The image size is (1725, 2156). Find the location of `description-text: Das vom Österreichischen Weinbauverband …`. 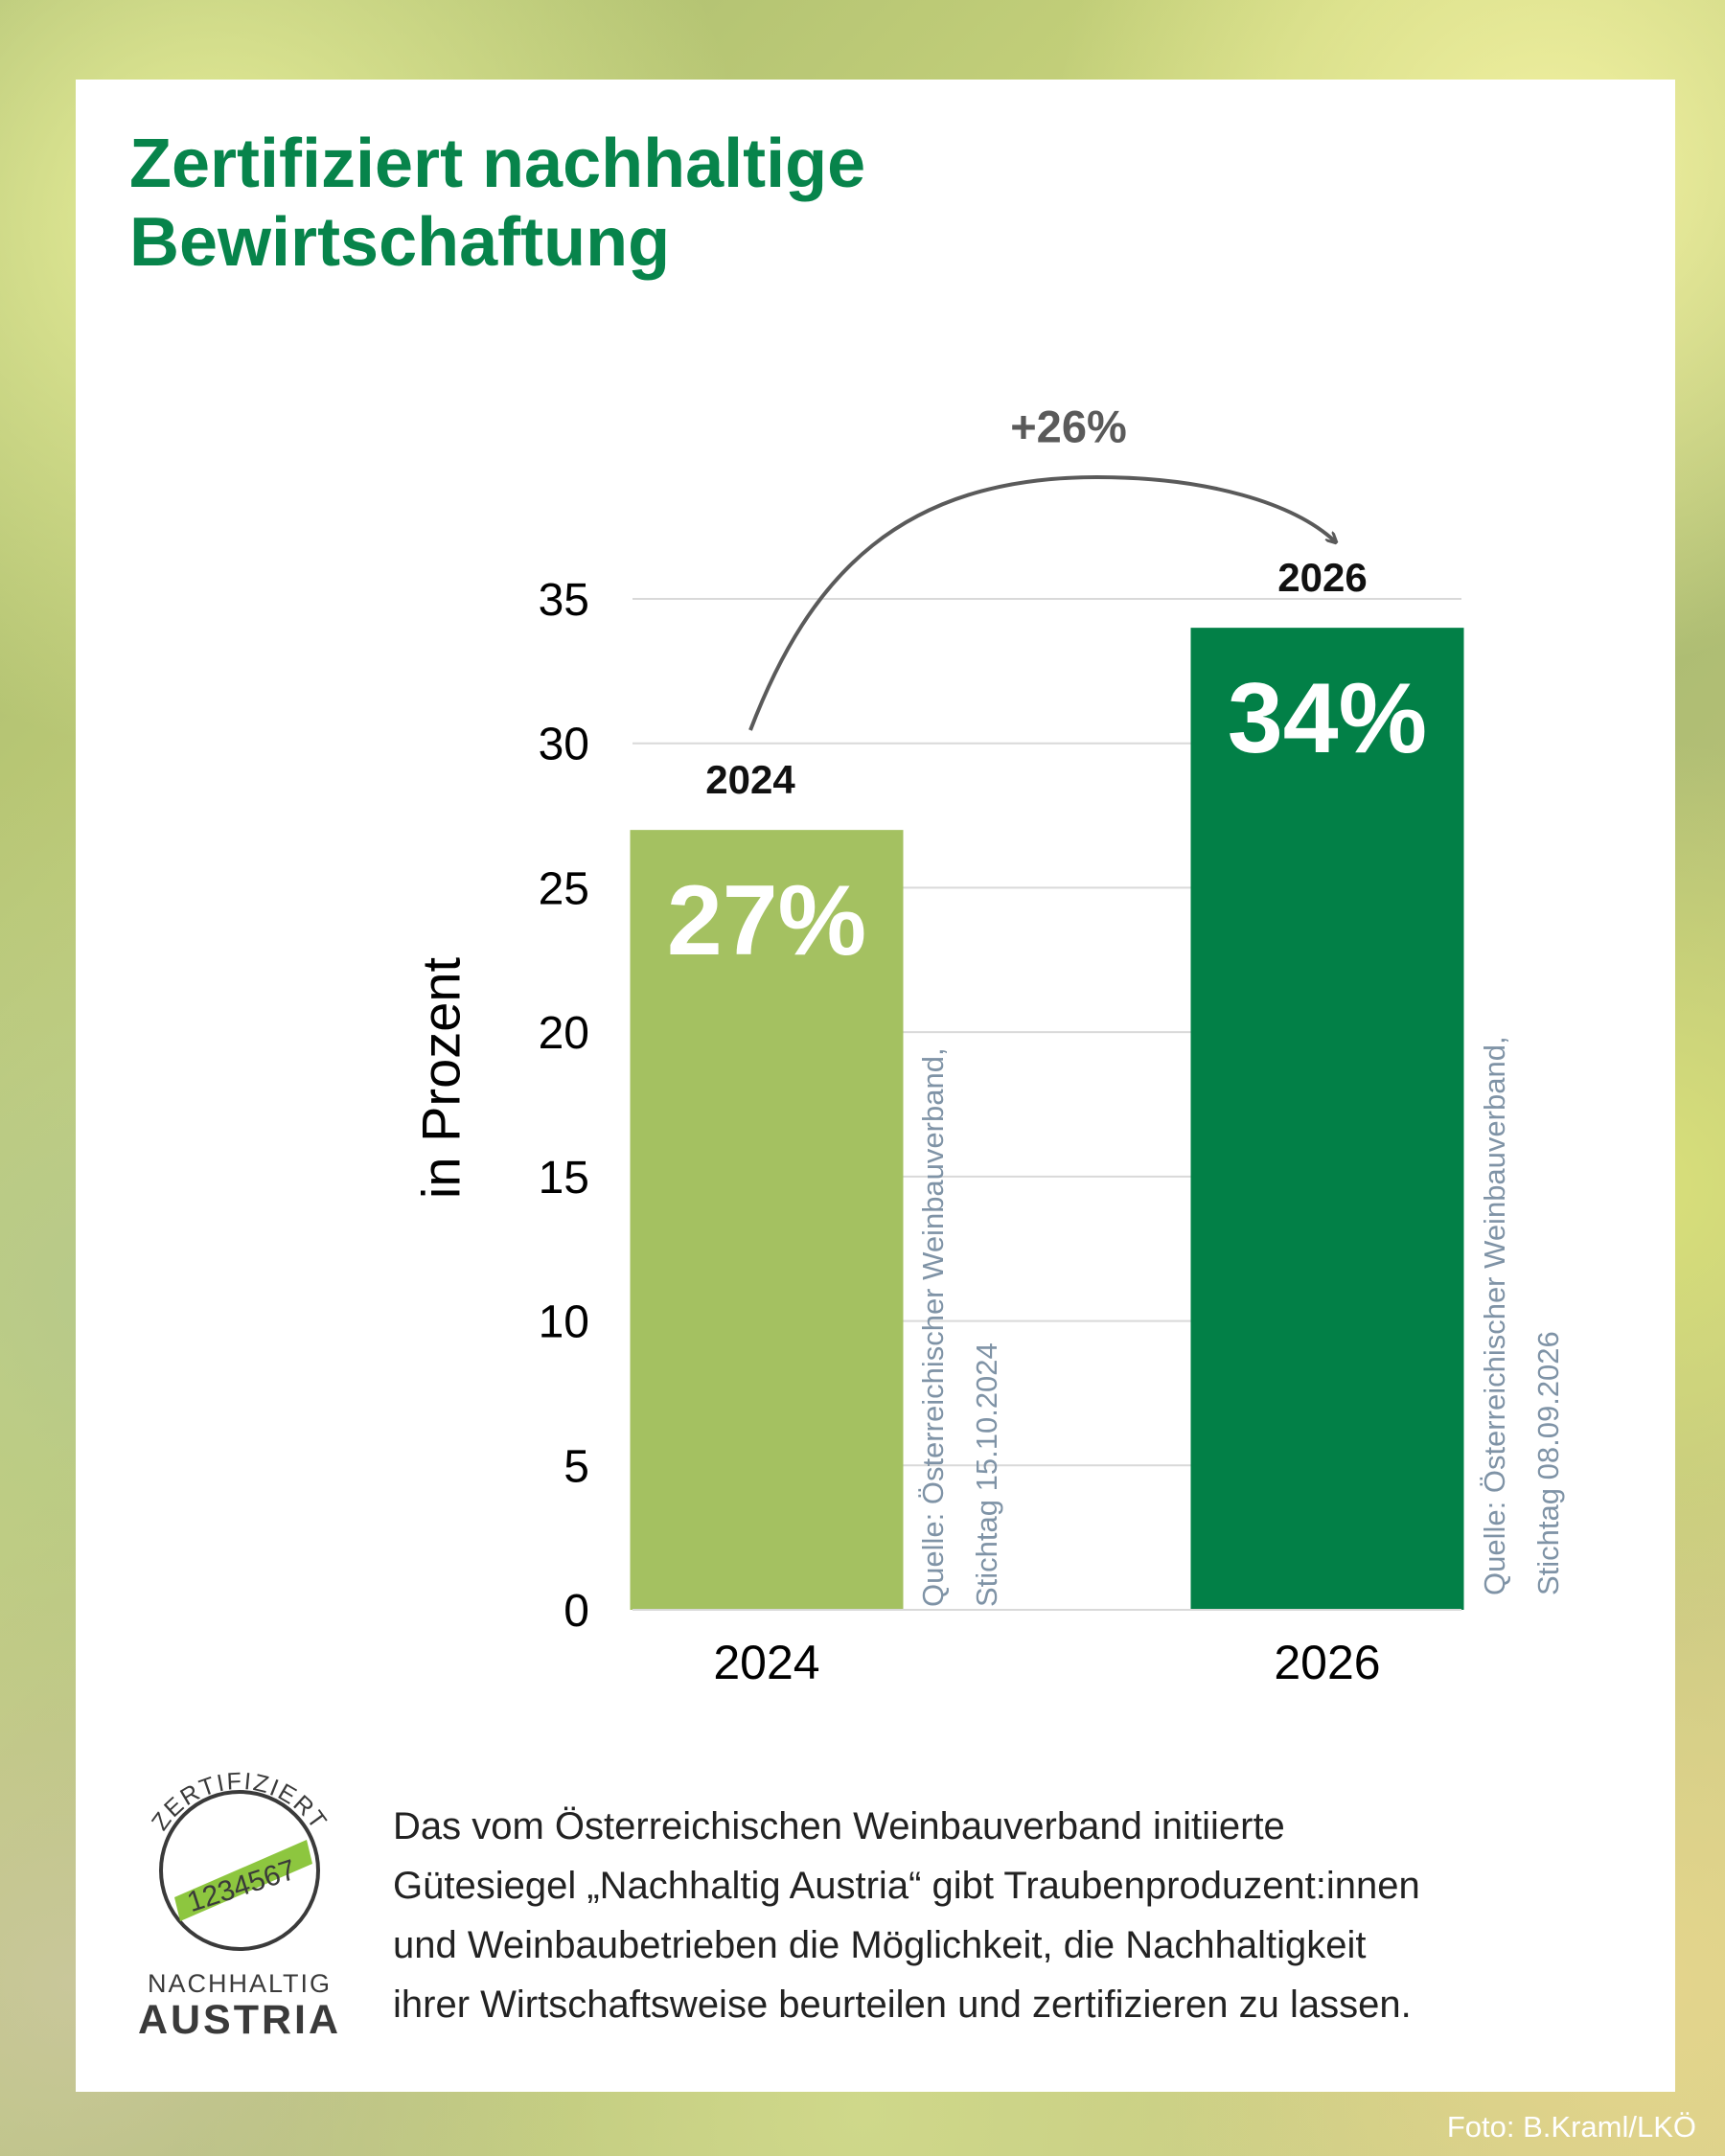

description-text: Das vom Österreichischen Weinbauverband … is located at coordinates (1020, 1915).